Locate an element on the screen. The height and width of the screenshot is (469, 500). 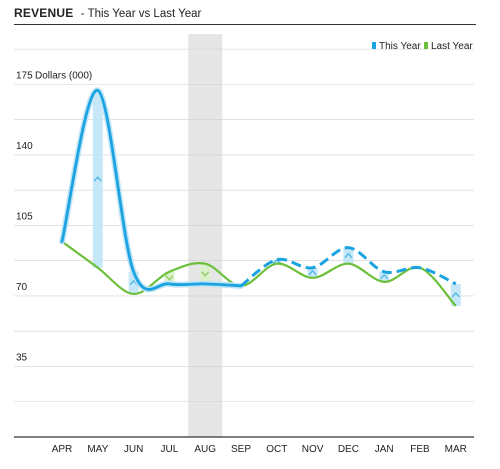
legend-label: This Year is located at coordinates (400, 46).